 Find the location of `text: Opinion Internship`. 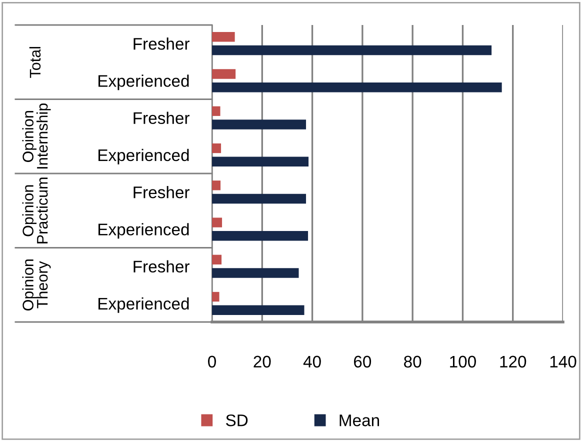

text: Opinion Internship is located at coordinates (36, 136).